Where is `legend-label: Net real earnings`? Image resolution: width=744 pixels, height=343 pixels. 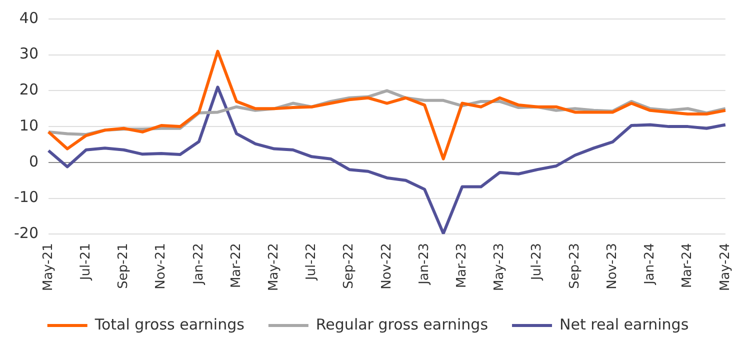 legend-label: Net real earnings is located at coordinates (624, 324).